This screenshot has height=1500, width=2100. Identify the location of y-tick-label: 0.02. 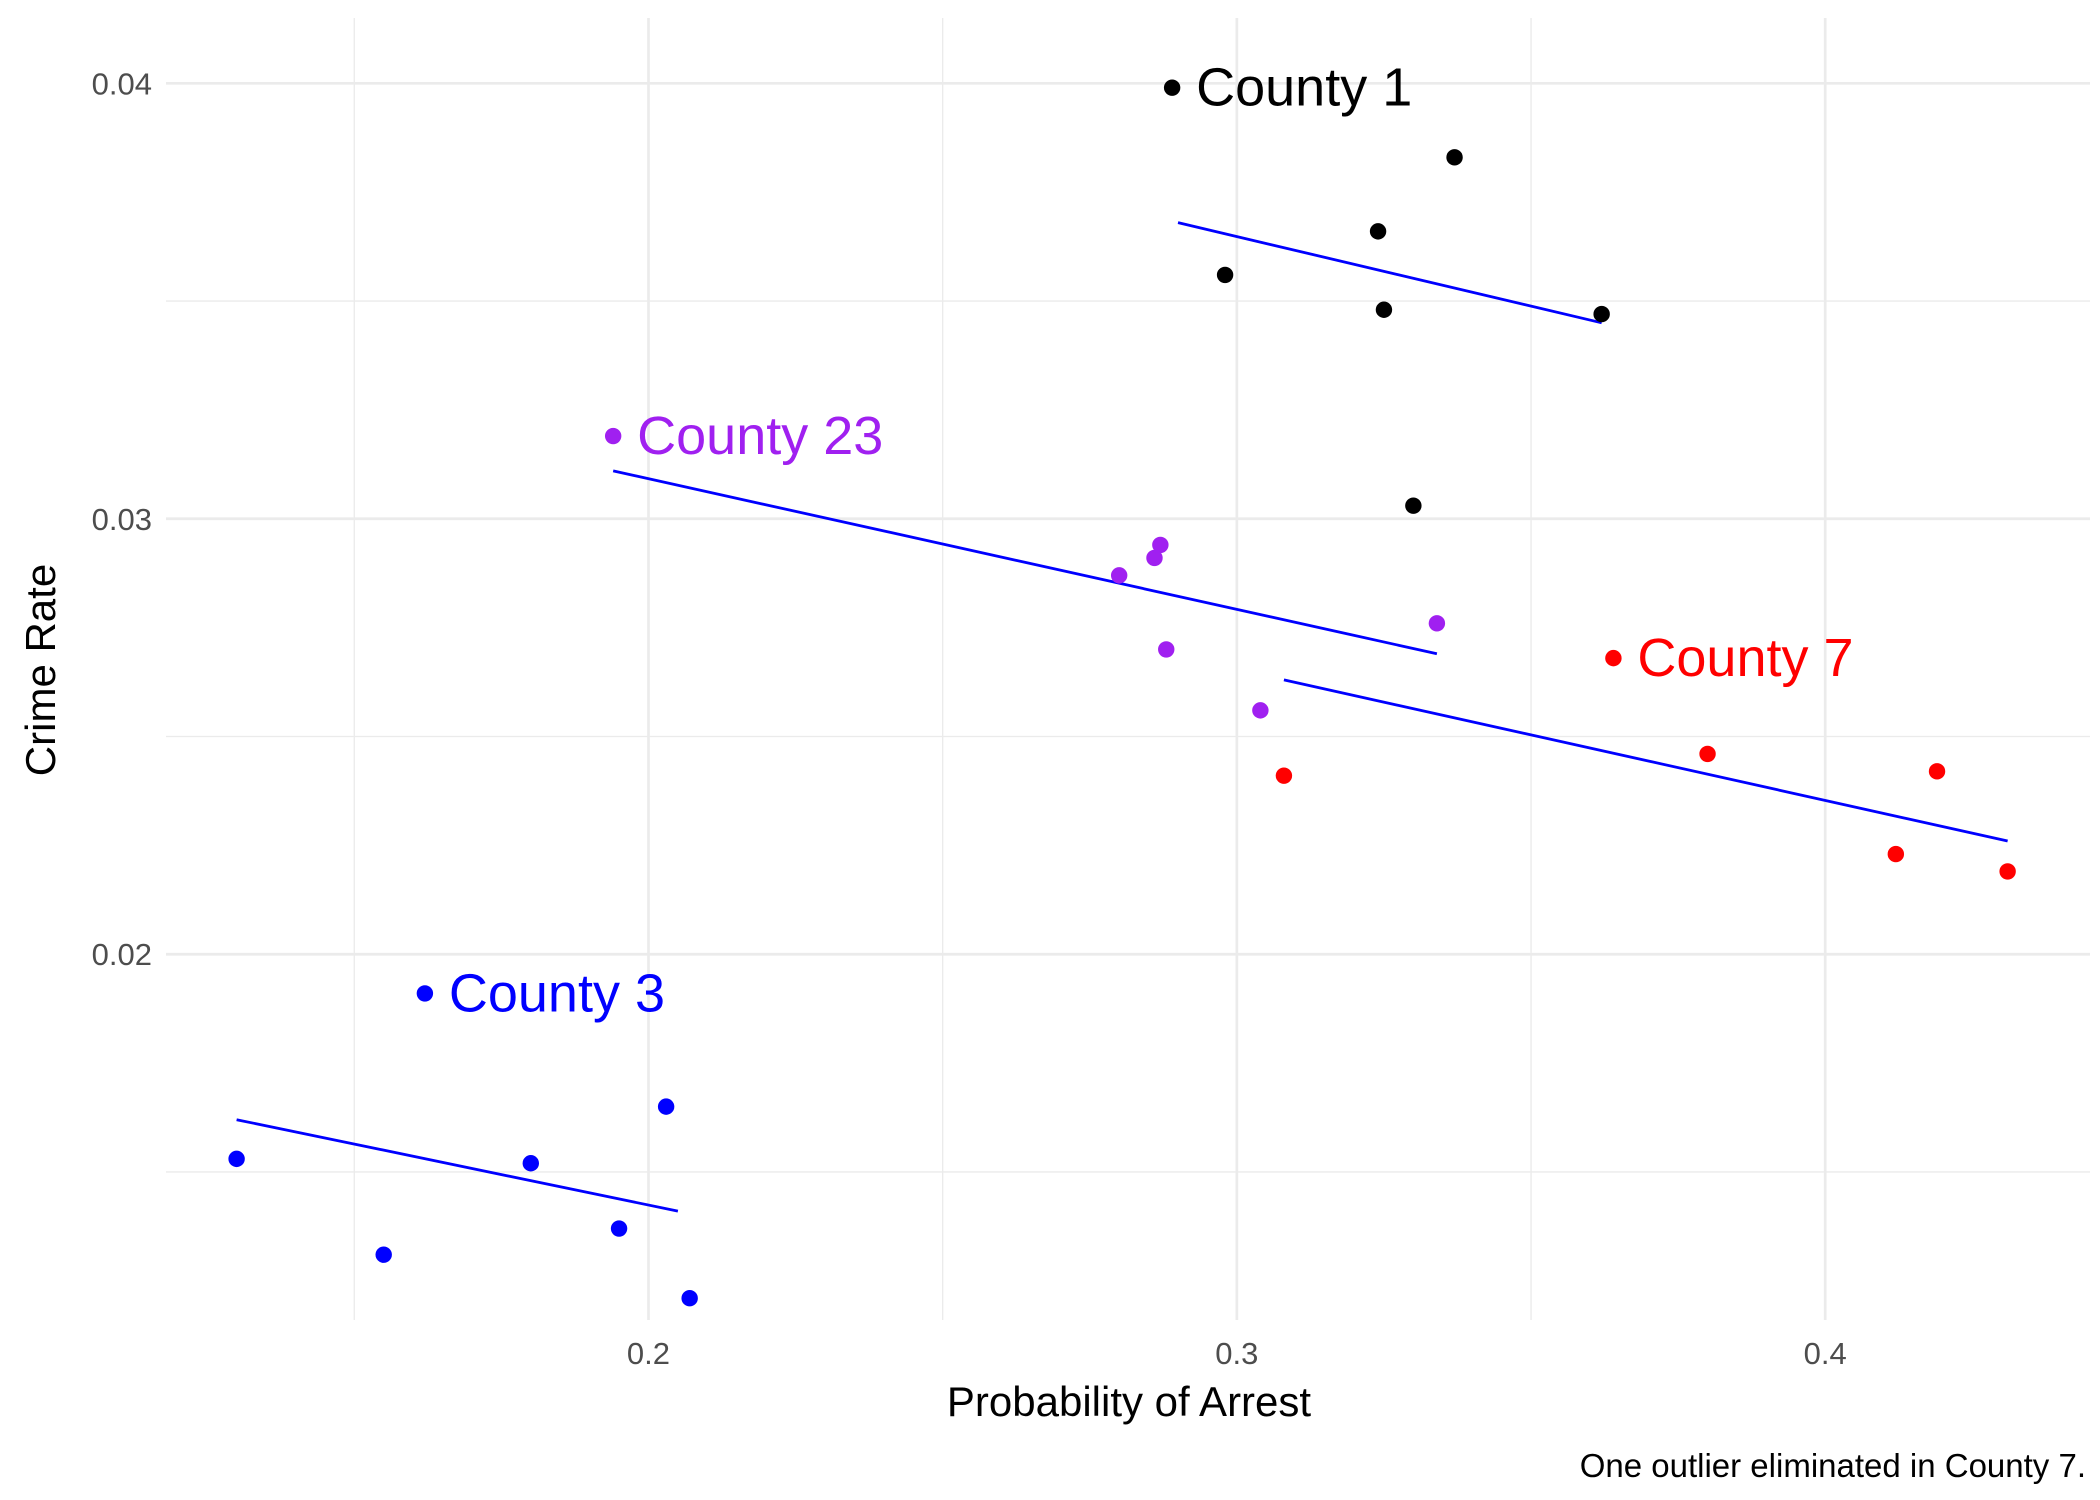
(122, 954).